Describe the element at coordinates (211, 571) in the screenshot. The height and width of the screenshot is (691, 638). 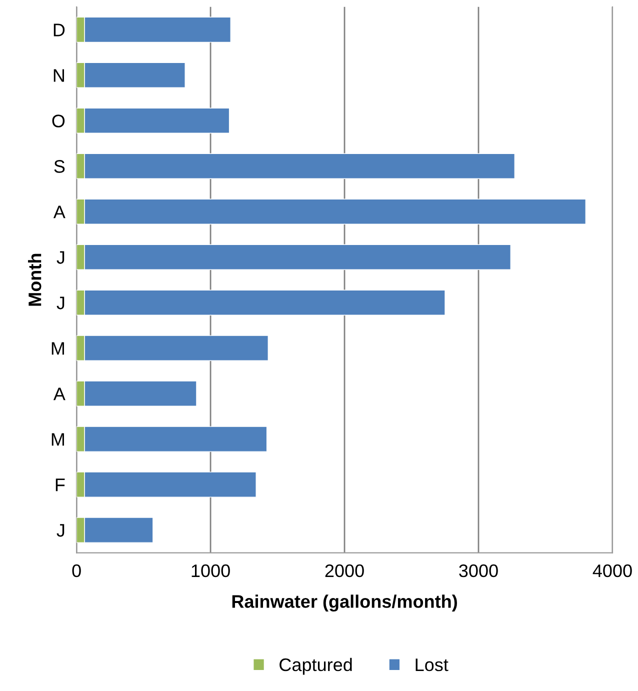
I see `x-tick-label: 1000` at that location.